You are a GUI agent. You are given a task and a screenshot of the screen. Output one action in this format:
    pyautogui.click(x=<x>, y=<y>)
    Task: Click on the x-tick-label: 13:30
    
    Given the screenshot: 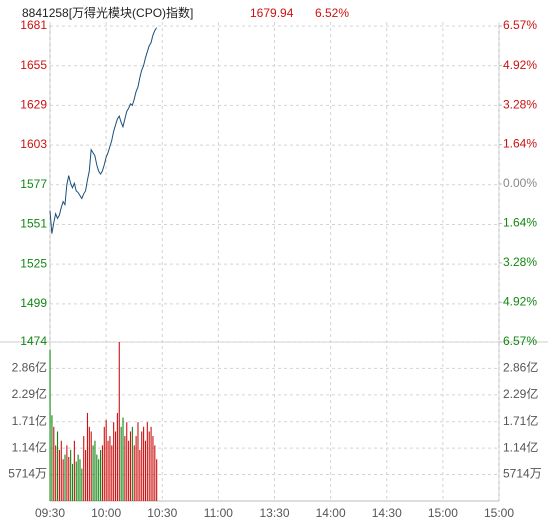 What is the action you would take?
    pyautogui.click(x=274, y=513)
    